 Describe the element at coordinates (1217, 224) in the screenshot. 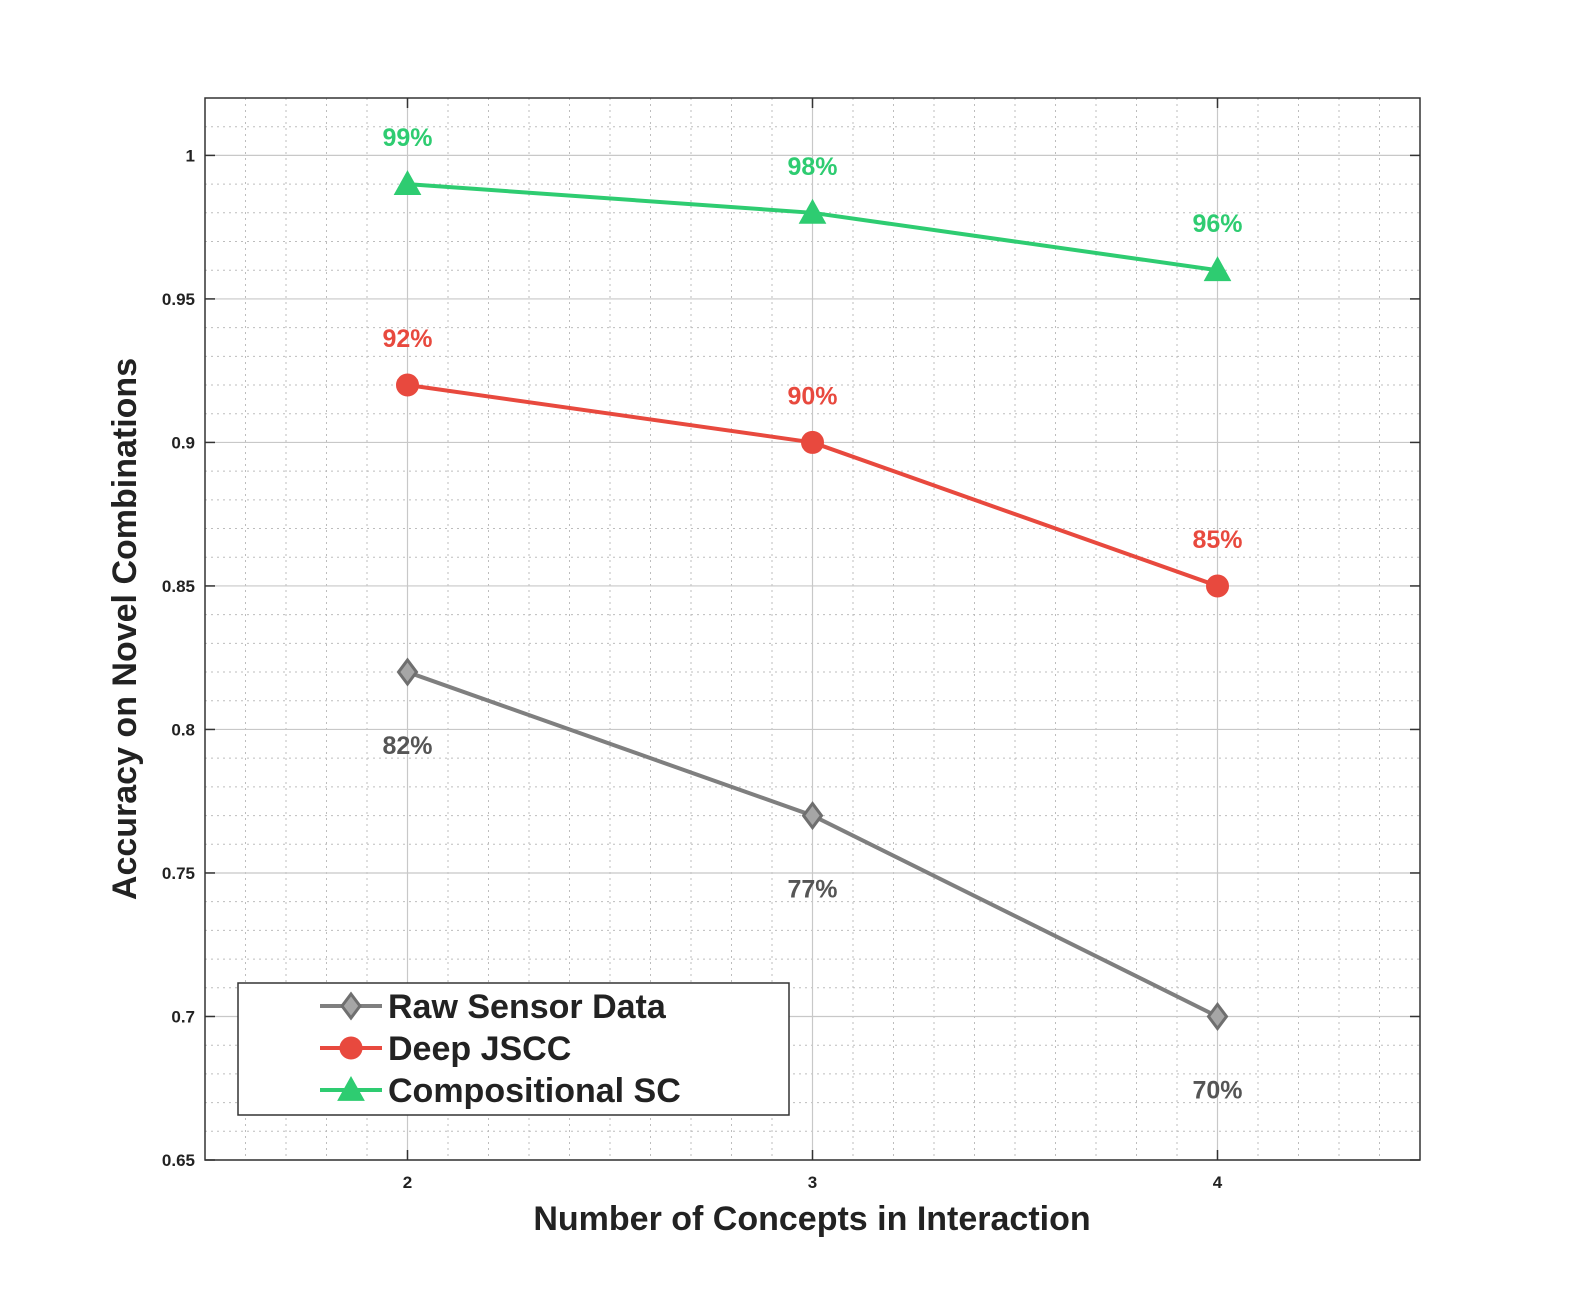

I see `data-label: 96%` at that location.